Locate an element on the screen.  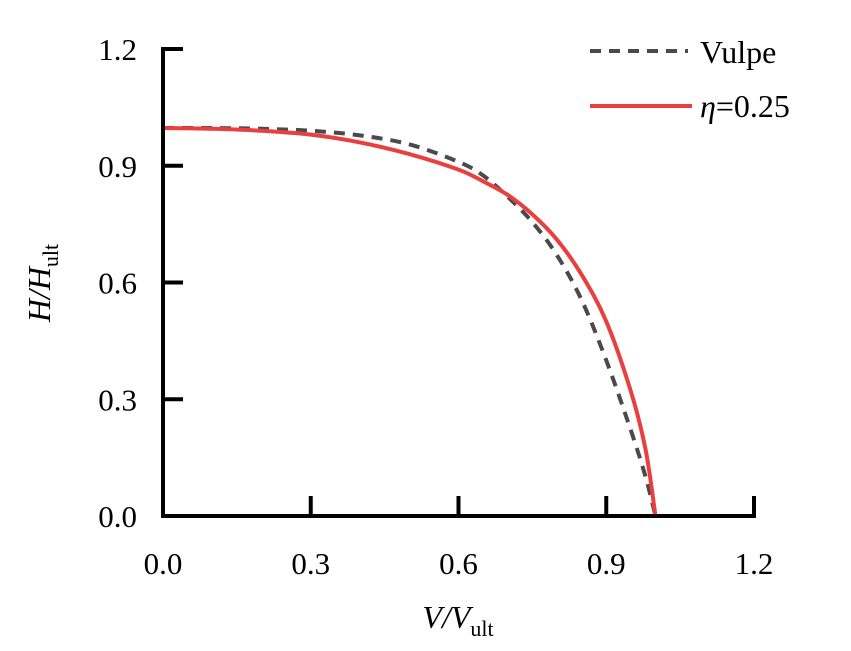
legend-label-vulpe: Vulpe is located at coordinates (738, 52).